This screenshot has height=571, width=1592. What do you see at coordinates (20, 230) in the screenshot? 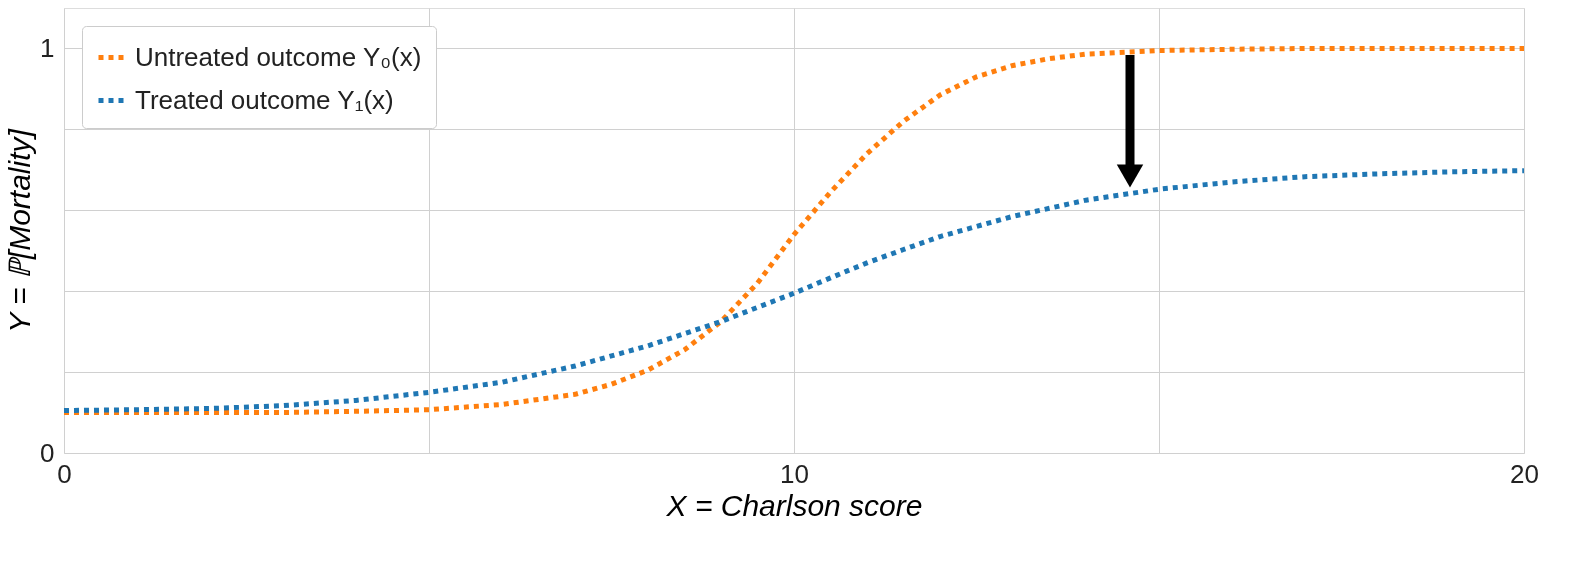
I see `y-axis-title: Y = ℙ[Mortality]` at bounding box center [20, 230].